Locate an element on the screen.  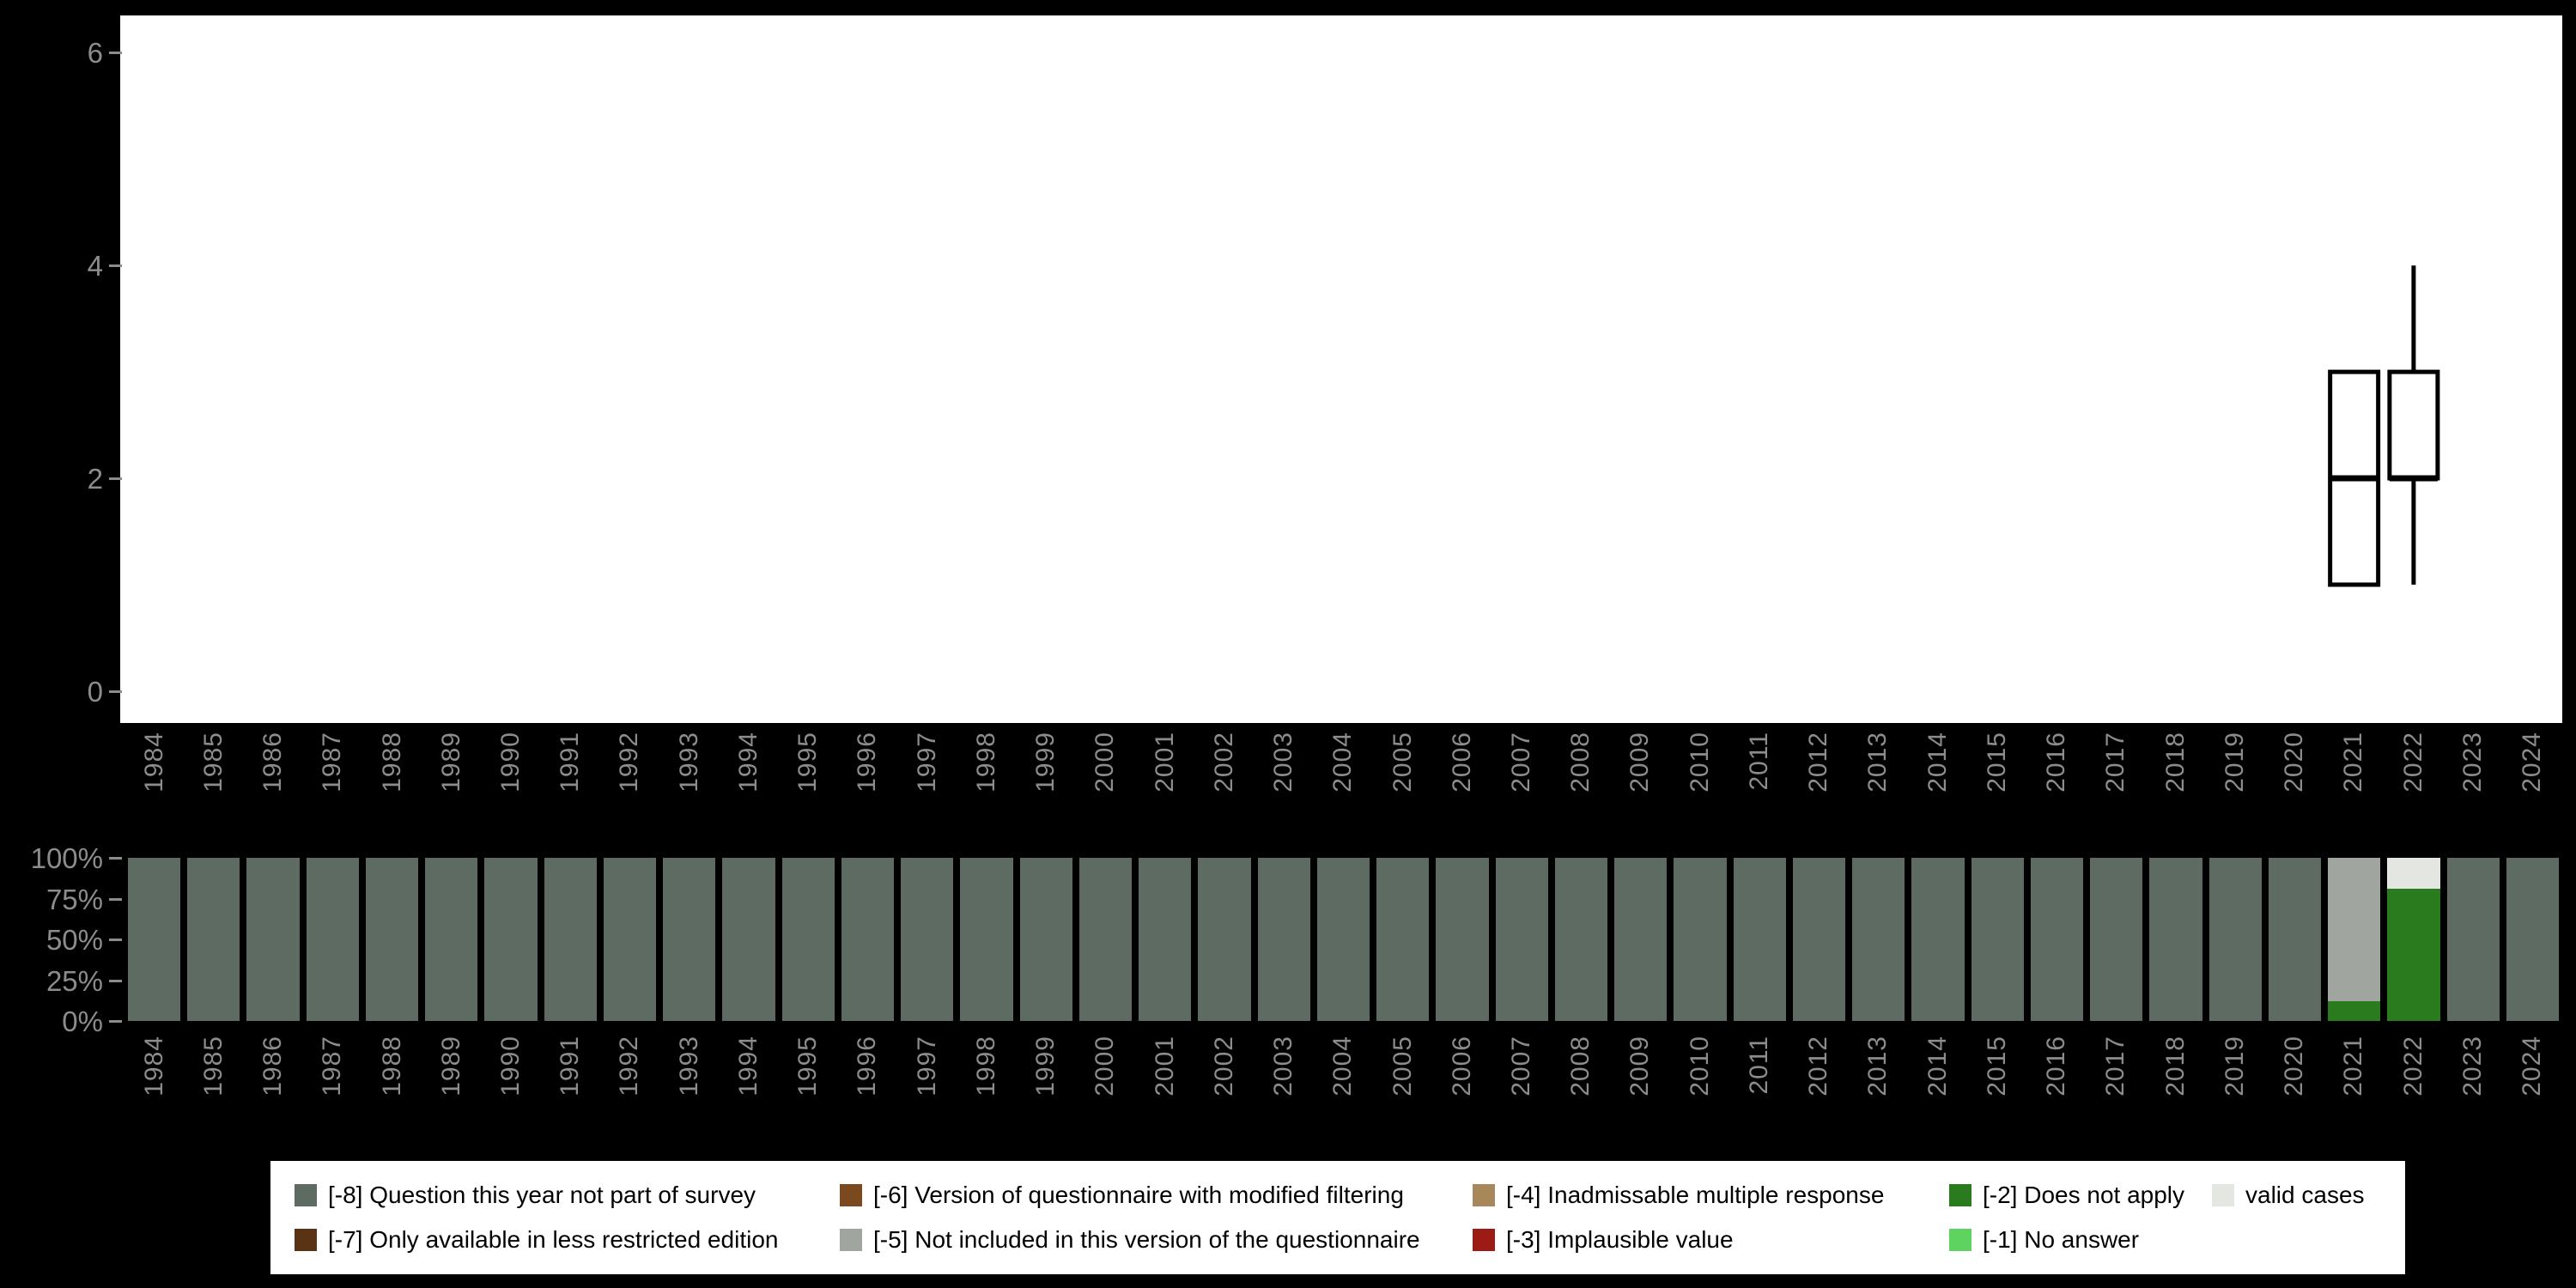
x-axis-year-column: 1993 is located at coordinates (689, 1093).